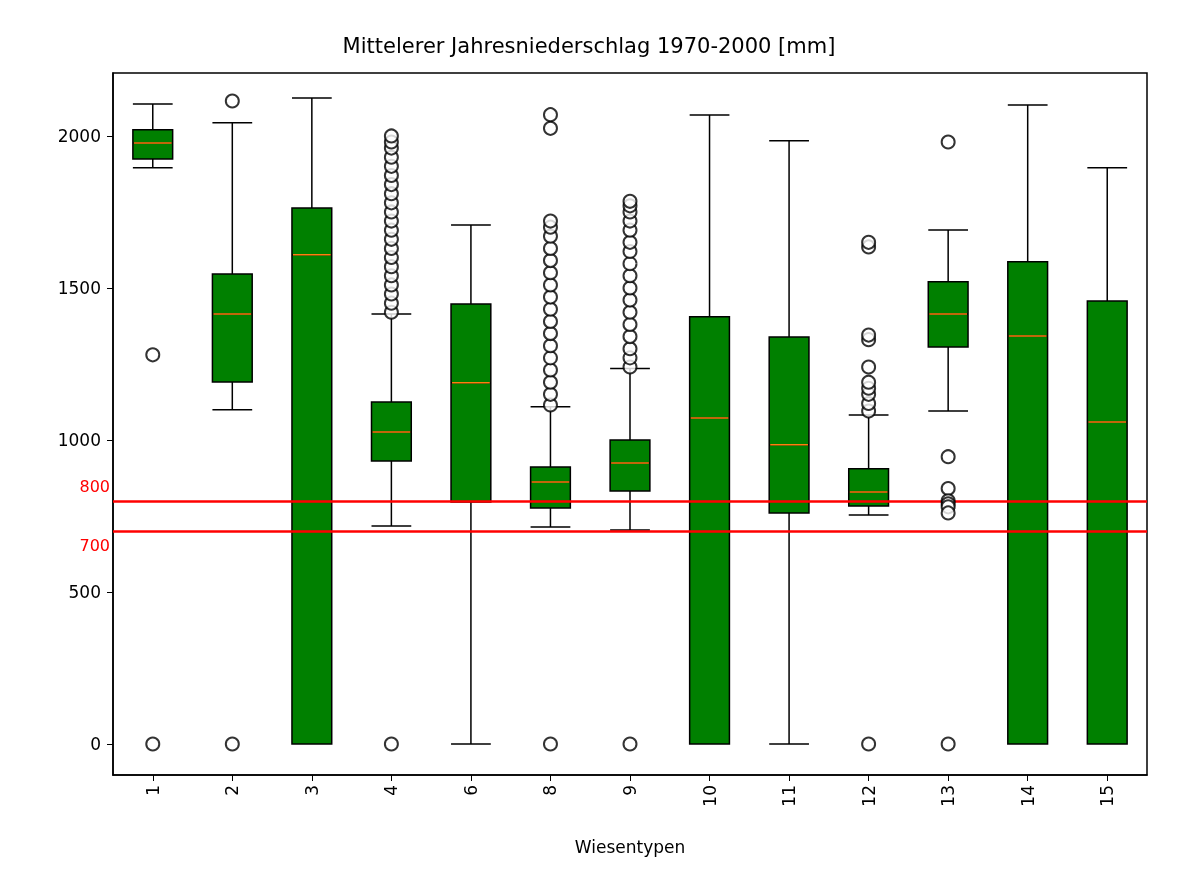 The width and height of the screenshot is (1178, 883). What do you see at coordinates (79, 135) in the screenshot?
I see `y-tick-label: 2000` at bounding box center [79, 135].